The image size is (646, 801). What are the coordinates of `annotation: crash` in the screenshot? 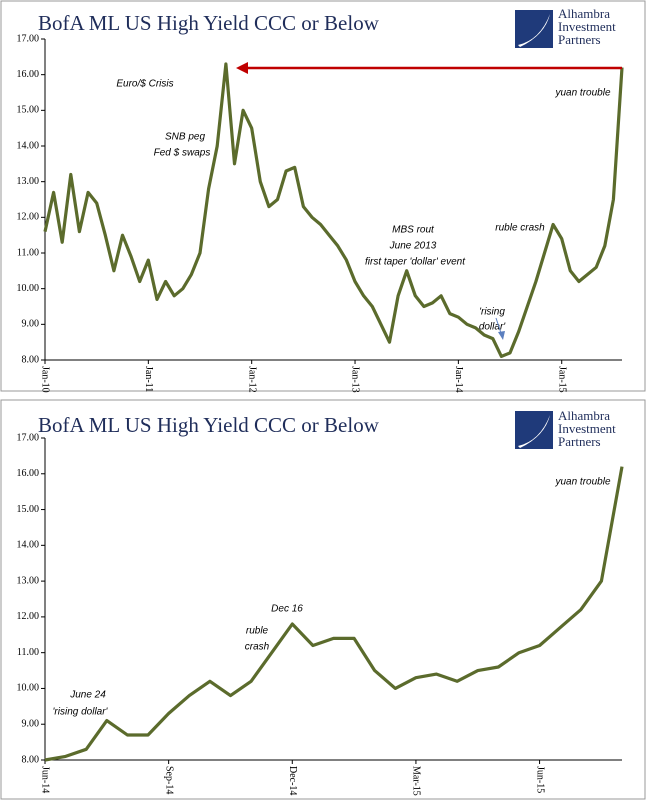 It's located at (257, 647).